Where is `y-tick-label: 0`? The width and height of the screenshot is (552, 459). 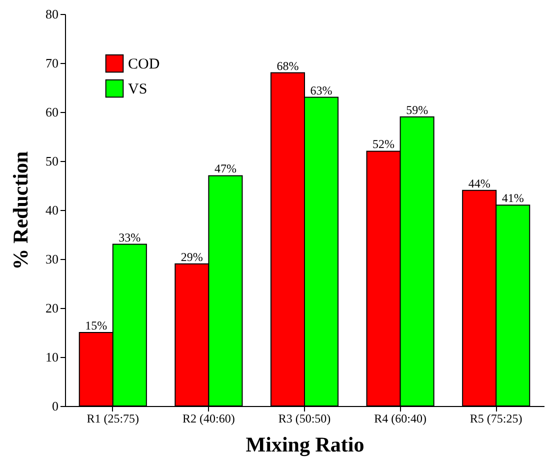 y-tick-label: 0 is located at coordinates (55, 406).